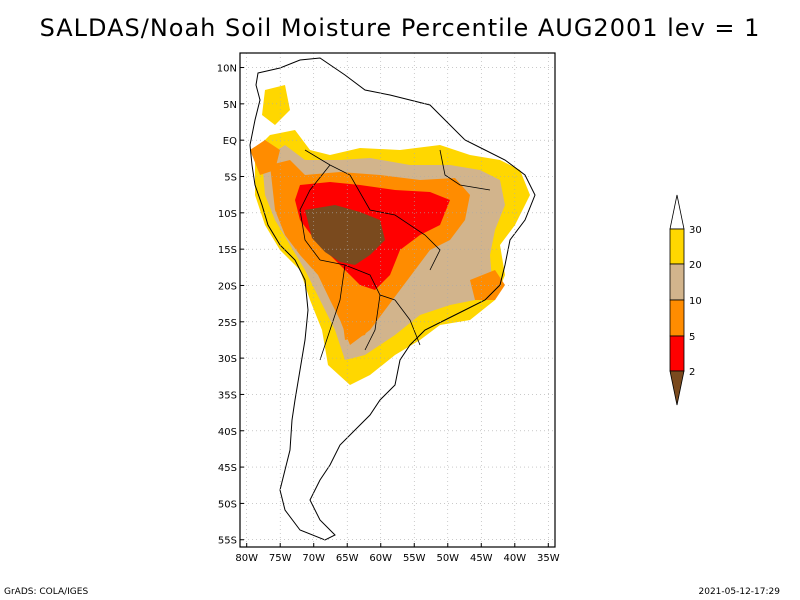 The width and height of the screenshot is (800, 600). I want to click on lon-tick-label: 45W, so click(481, 558).